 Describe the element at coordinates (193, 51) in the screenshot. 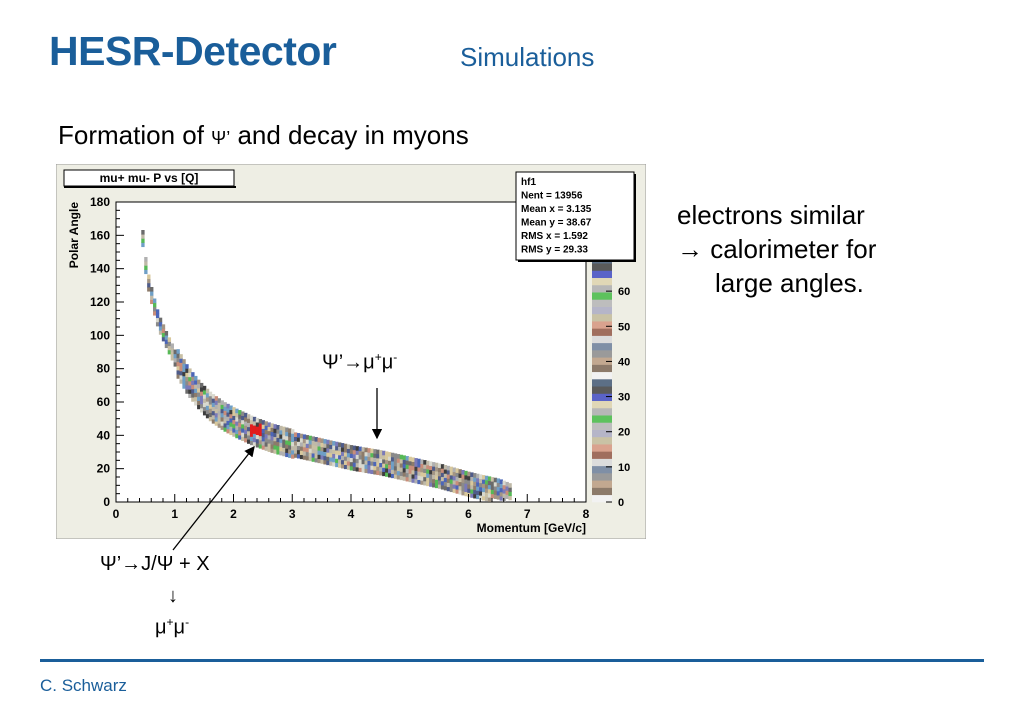

I see `page-title: HESR-Detector` at that location.